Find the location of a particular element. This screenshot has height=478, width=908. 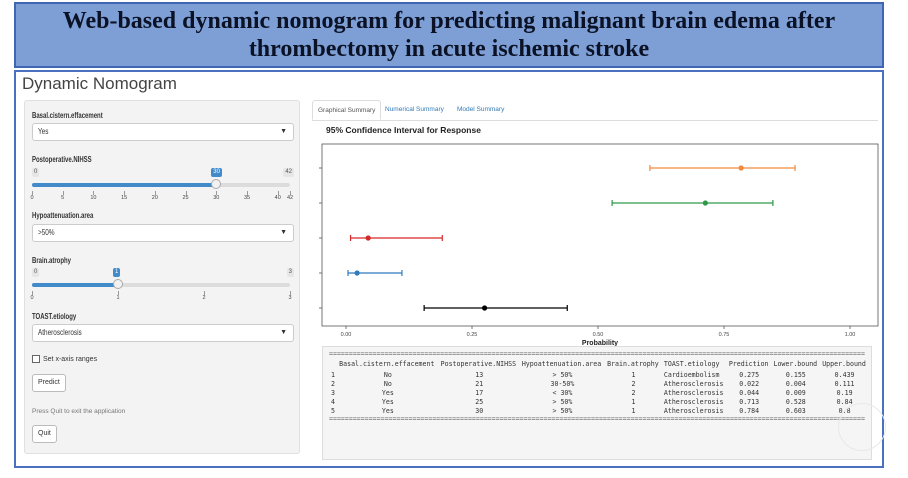

table-cell: 0.275 is located at coordinates (749, 375).